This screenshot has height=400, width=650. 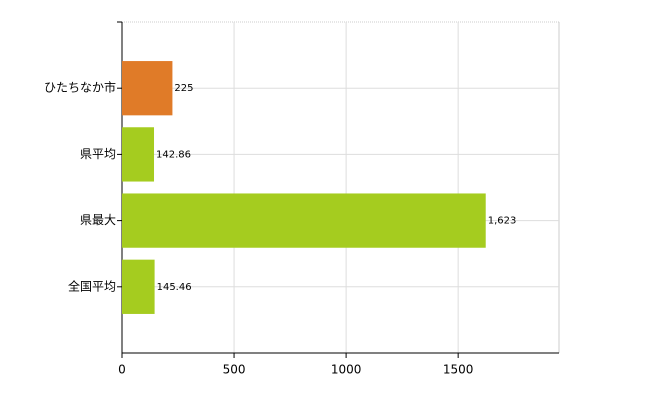 I want to click on y-tick-label: 県最大, so click(x=98, y=220).